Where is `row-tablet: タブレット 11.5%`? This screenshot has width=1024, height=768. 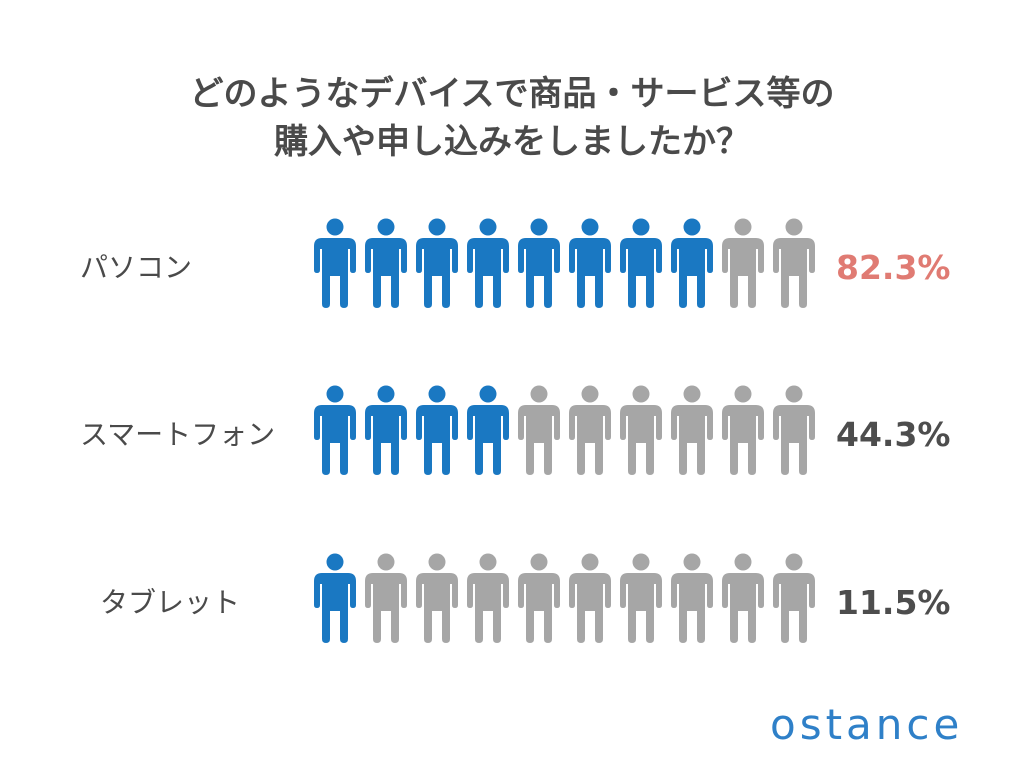 row-tablet: タブレット 11.5% is located at coordinates (512, 603).